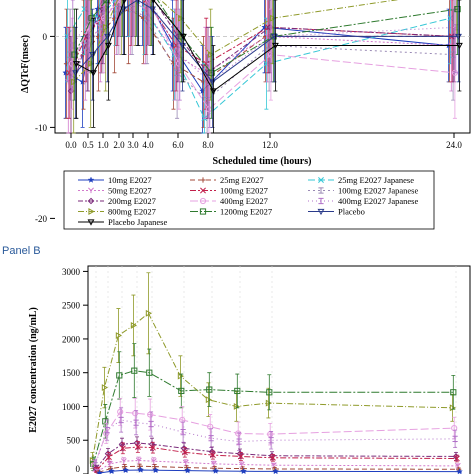 The height and width of the screenshot is (474, 474). What do you see at coordinates (246, 212) in the screenshot?
I see `legend-label: 1200mg E2027` at bounding box center [246, 212].